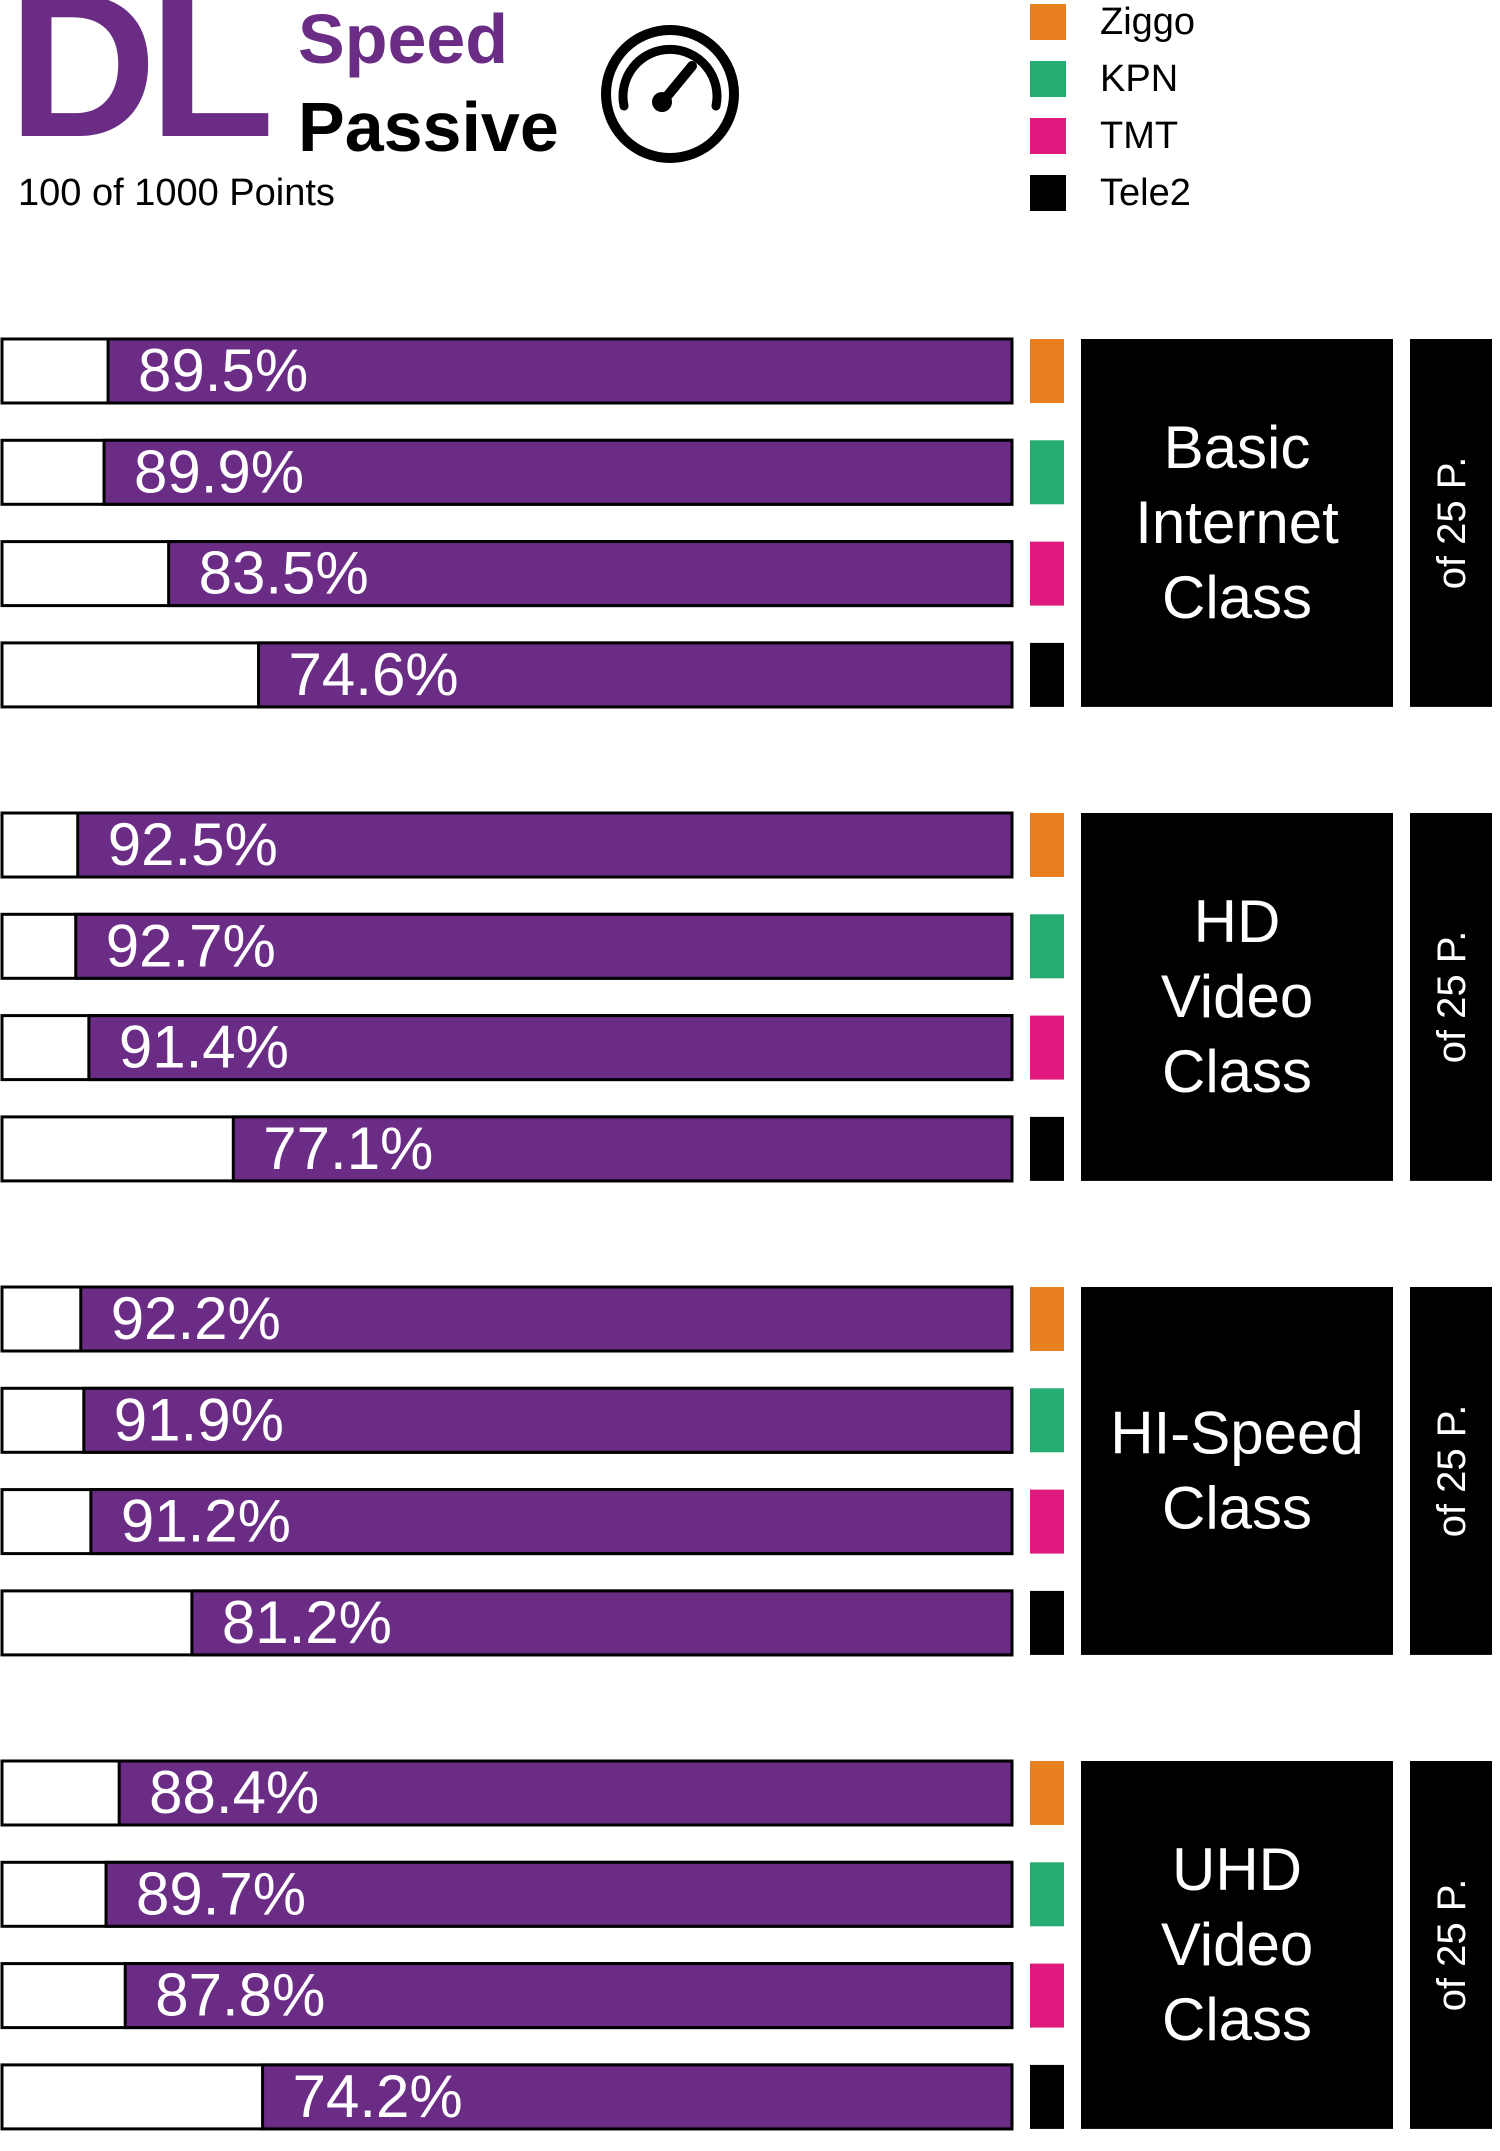 The height and width of the screenshot is (2151, 1500). I want to click on bar-value-label: 88.4%, so click(234, 1792).